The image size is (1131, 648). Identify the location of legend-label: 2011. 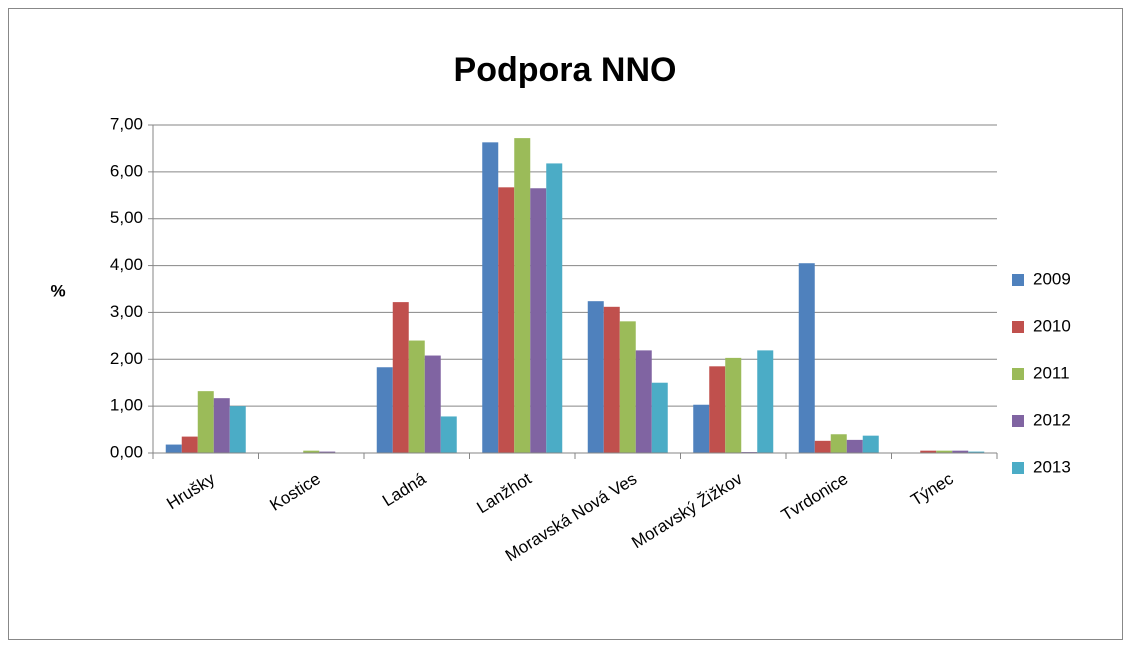
(1051, 372).